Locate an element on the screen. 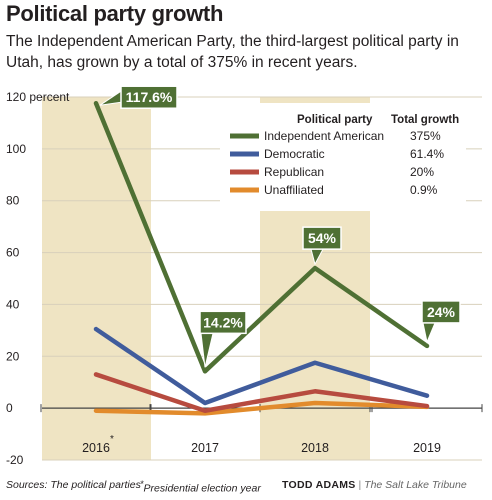 The width and height of the screenshot is (492, 500). data-point-independent-american-2019 is located at coordinates (427, 346).